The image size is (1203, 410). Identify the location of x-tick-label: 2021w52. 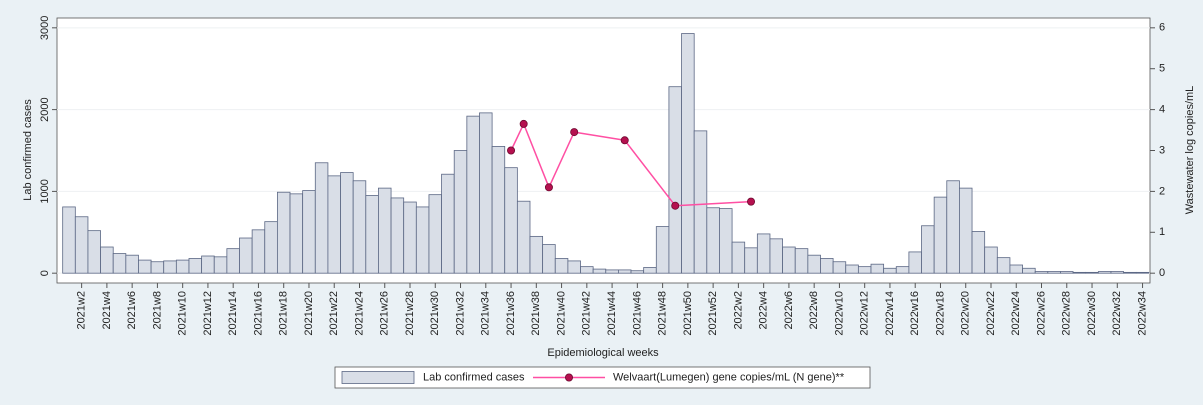
(713, 313).